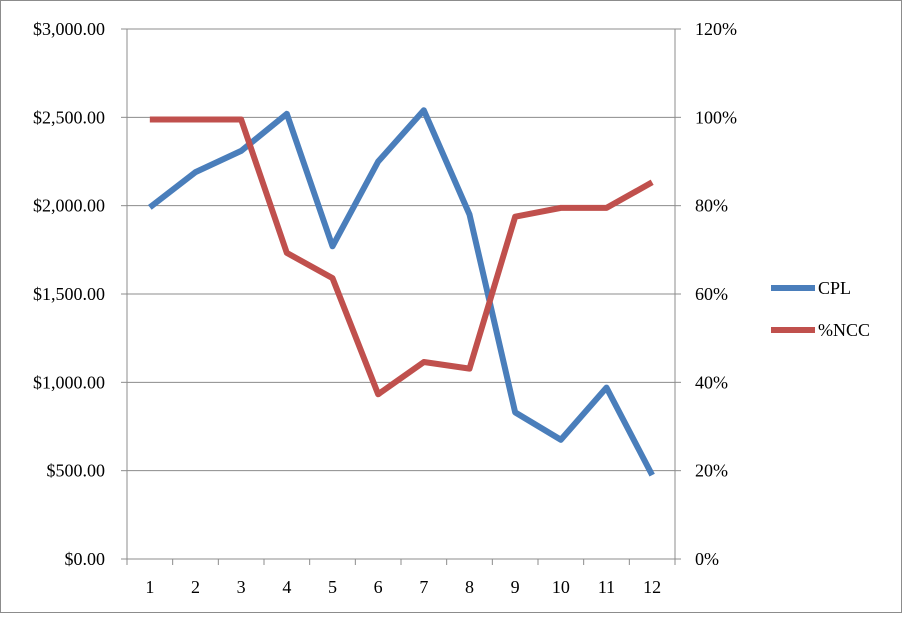  I want to click on y-left-tick-label: $1,500.00, so click(69, 294).